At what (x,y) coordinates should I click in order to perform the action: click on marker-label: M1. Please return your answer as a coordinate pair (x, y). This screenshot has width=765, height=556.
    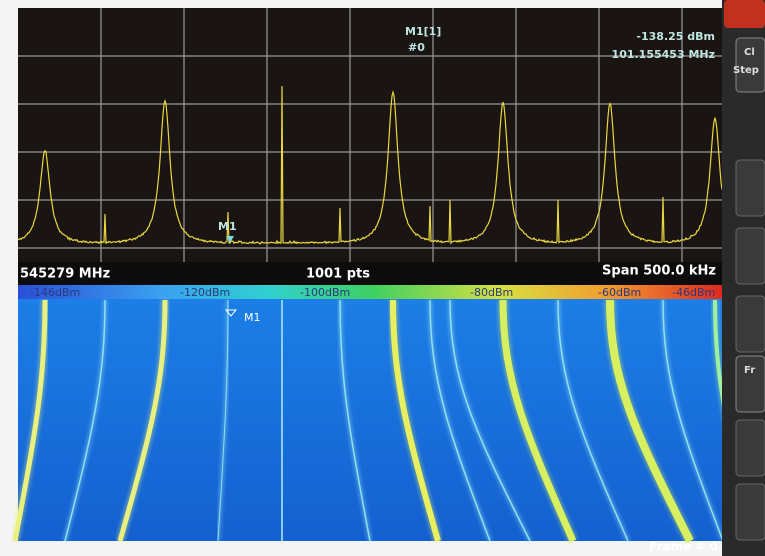
    Looking at the image, I should click on (227, 226).